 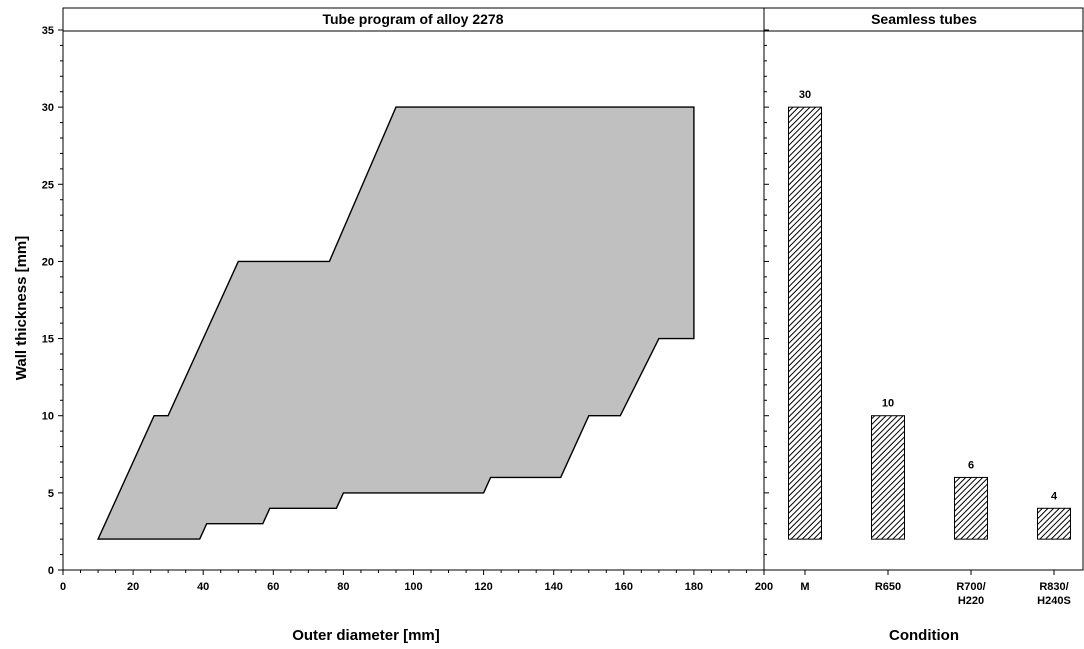 I want to click on x-axis-ticks: 0 20 40 60 80 100 120 140 160 180 200, so click(x=416, y=581).